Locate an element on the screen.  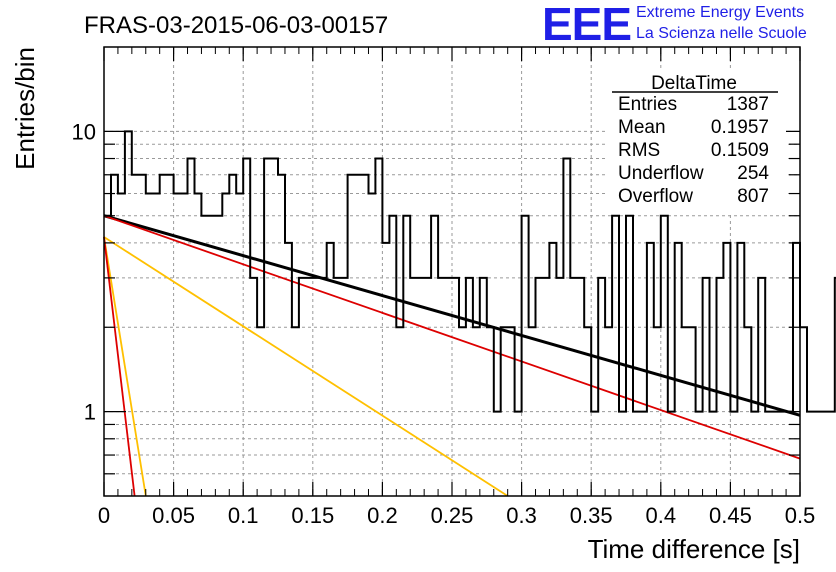
x-tick-label: 0.1 is located at coordinates (243, 515).